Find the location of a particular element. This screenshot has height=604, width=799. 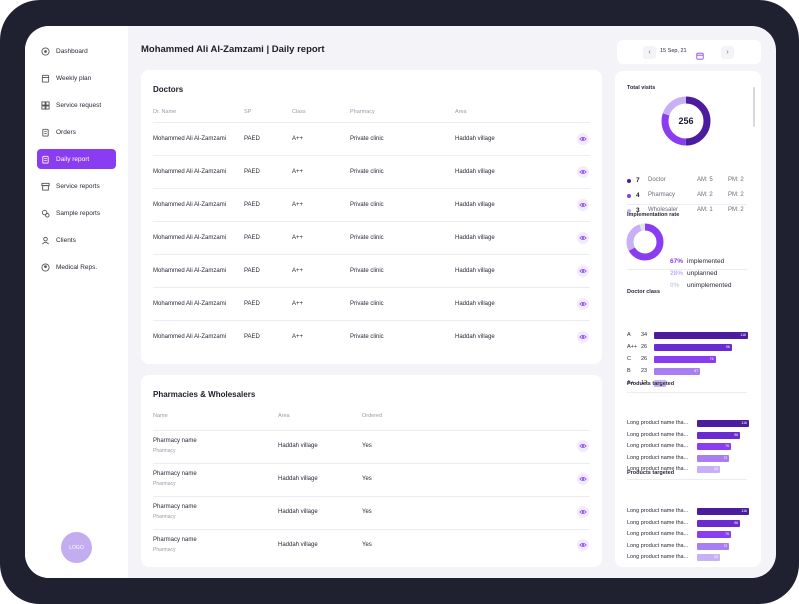

sidebar-item-dashboard: Dashboard is located at coordinates (76, 51).